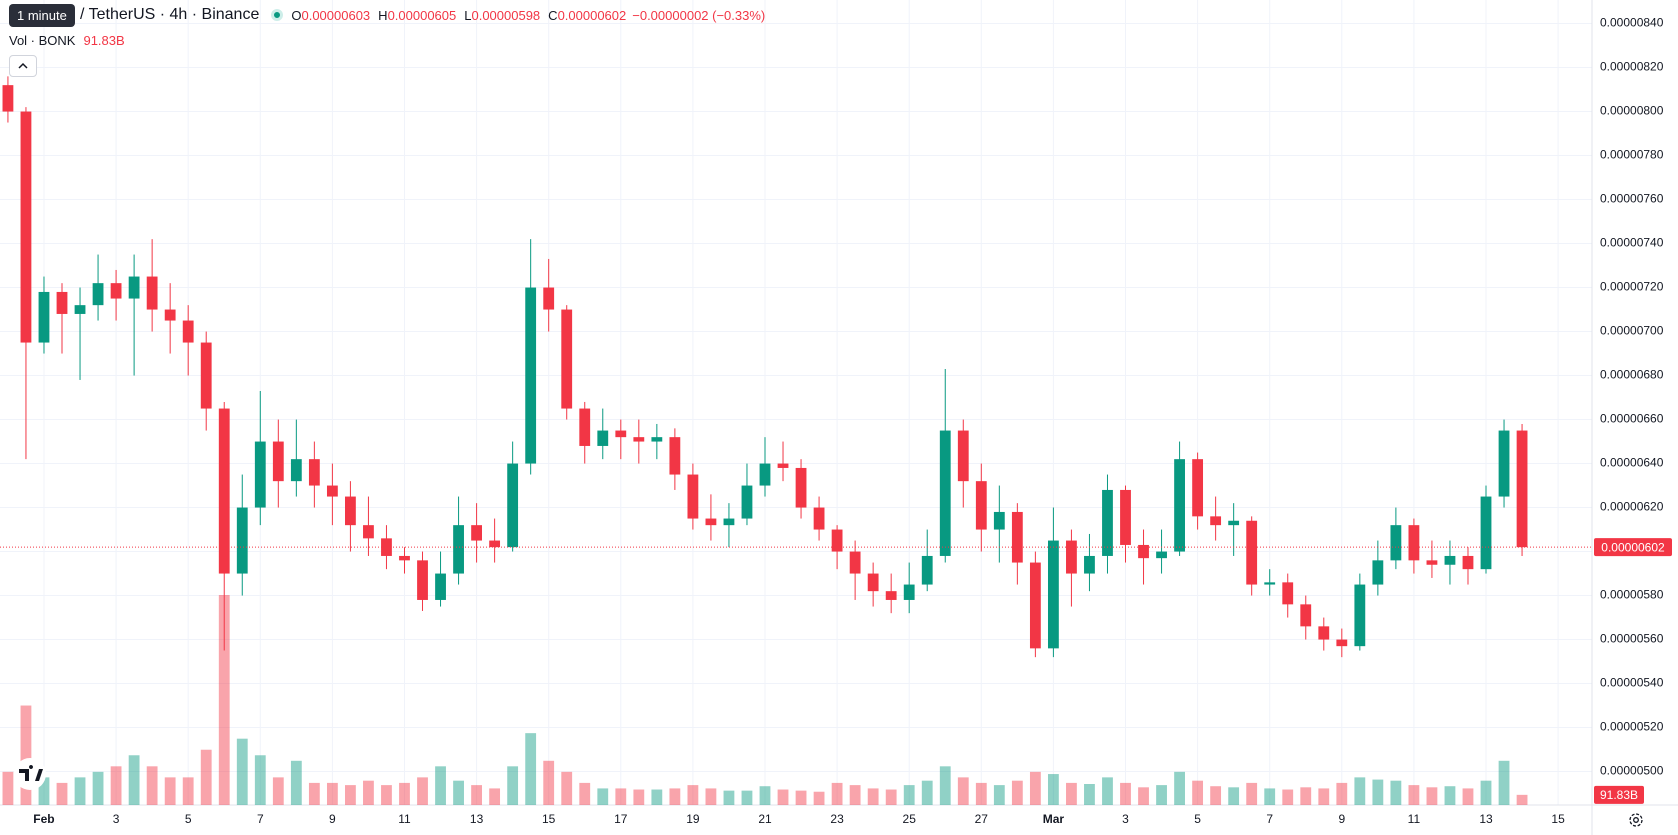 Image resolution: width=1678 pixels, height=835 pixels. What do you see at coordinates (621, 819) in the screenshot?
I see `x-tick-label: 17` at bounding box center [621, 819].